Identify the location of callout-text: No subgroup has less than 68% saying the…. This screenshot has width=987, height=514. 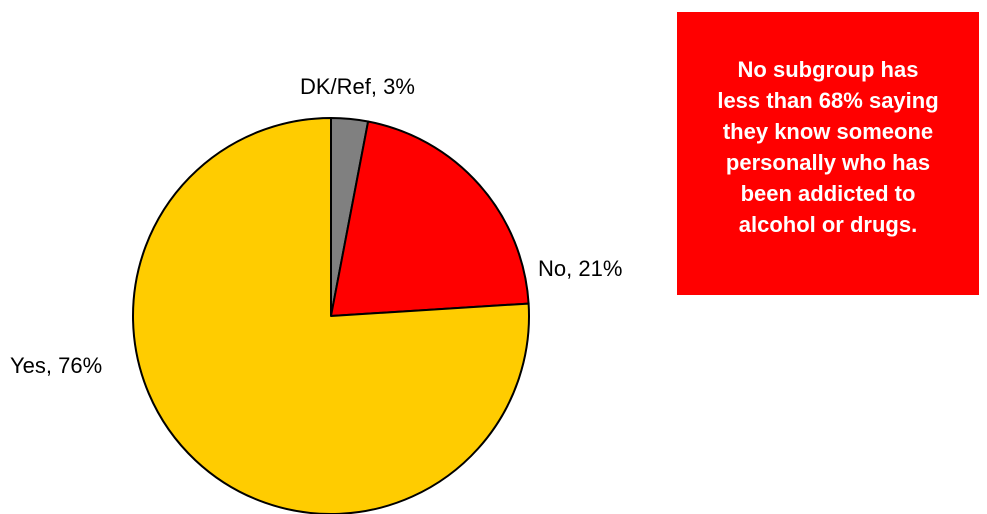
(828, 146).